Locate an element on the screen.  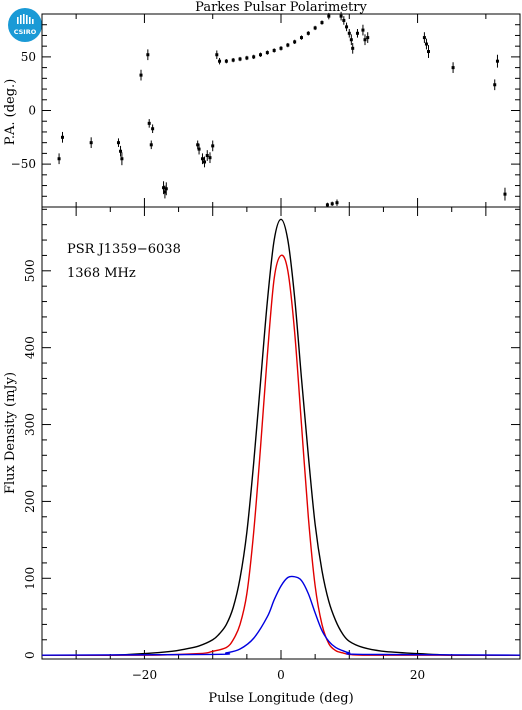
profile-y-tick-label: 0 is located at coordinates (30, 655).